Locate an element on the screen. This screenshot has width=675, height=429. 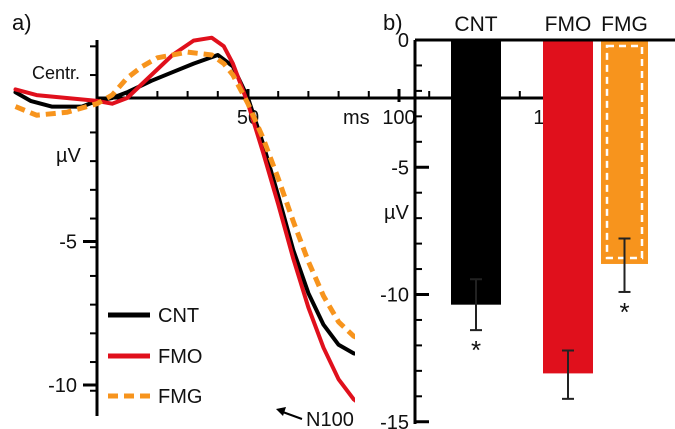
n100-arrow-head is located at coordinates (281, 411).